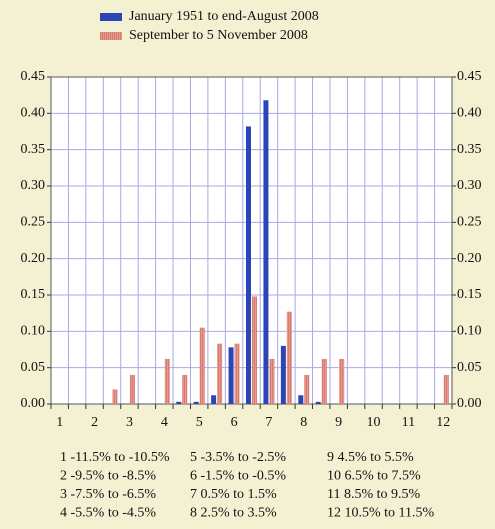 This screenshot has height=529, width=495. Describe the element at coordinates (33, 258) in the screenshot. I see `y-tick-label: 0.20` at that location.